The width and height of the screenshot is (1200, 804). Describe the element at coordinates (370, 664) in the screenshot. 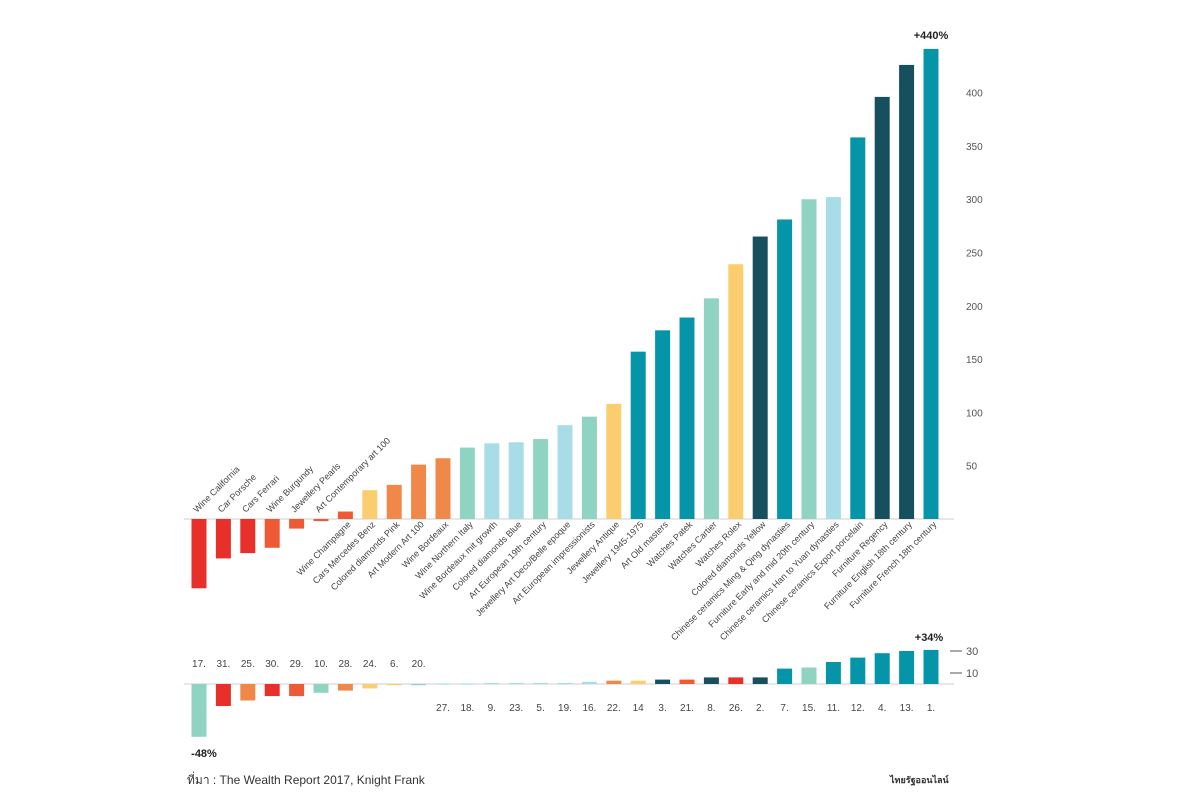

I see `bottom-rank-label: 24.` at that location.